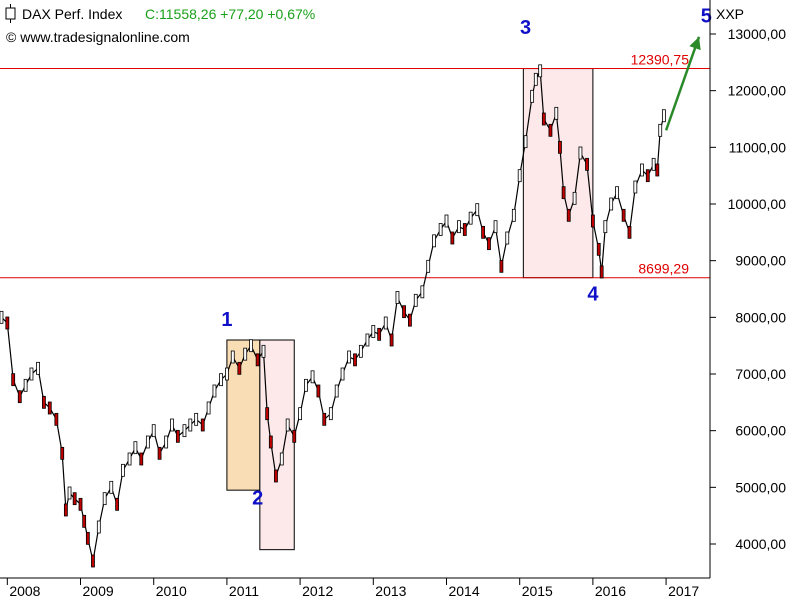 This screenshot has height=600, width=800. Describe the element at coordinates (660, 60) in the screenshot. I see `level-label-1: 12390,75` at that location.